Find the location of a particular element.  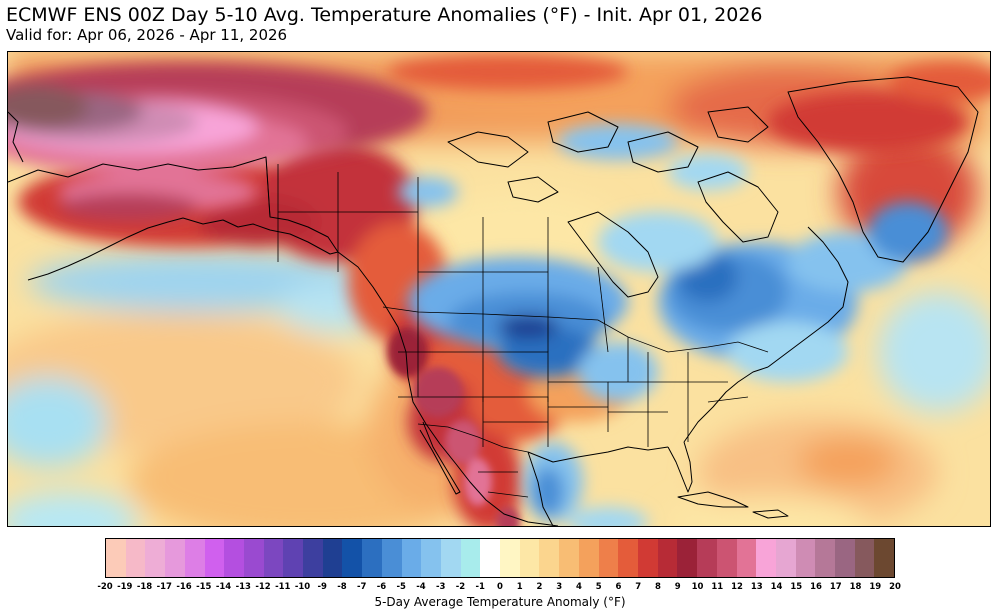

colorbar-label: 5-Day Average Temperature Anomaly (°F) is located at coordinates (500, 602).